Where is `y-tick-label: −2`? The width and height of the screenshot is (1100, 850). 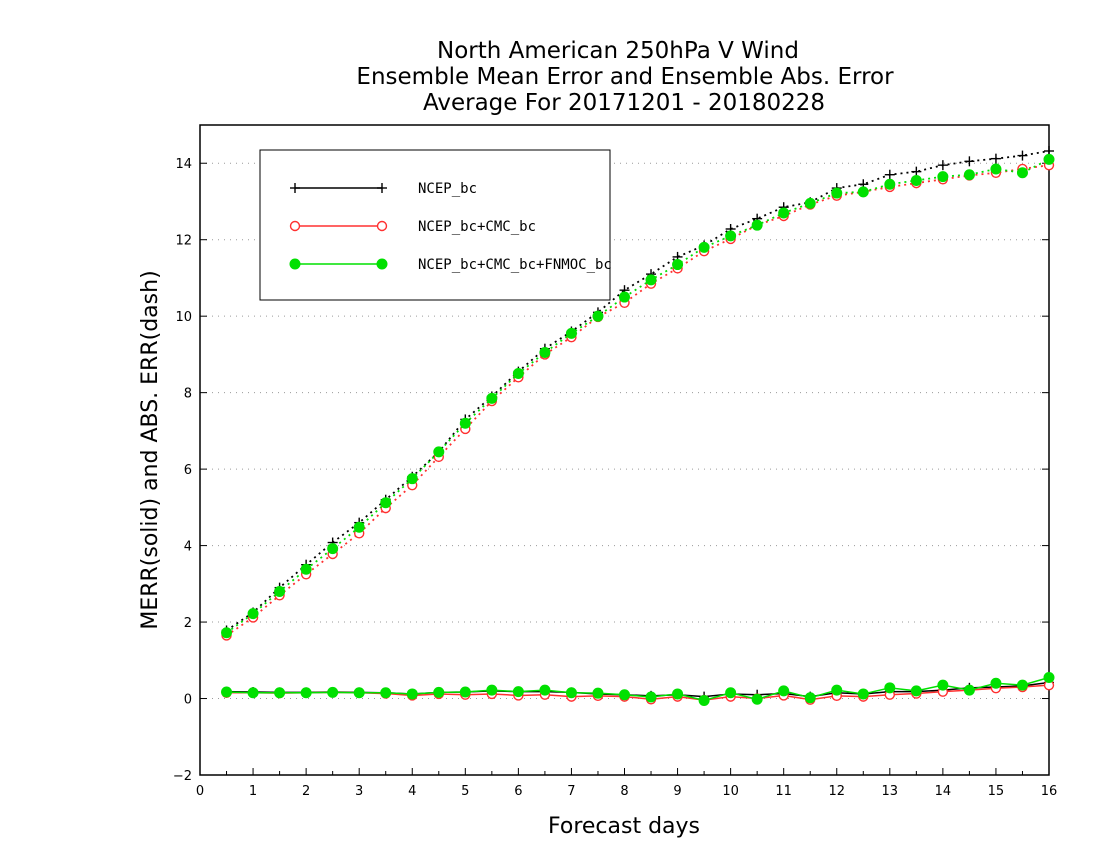 y-tick-label: −2 is located at coordinates (182, 776).